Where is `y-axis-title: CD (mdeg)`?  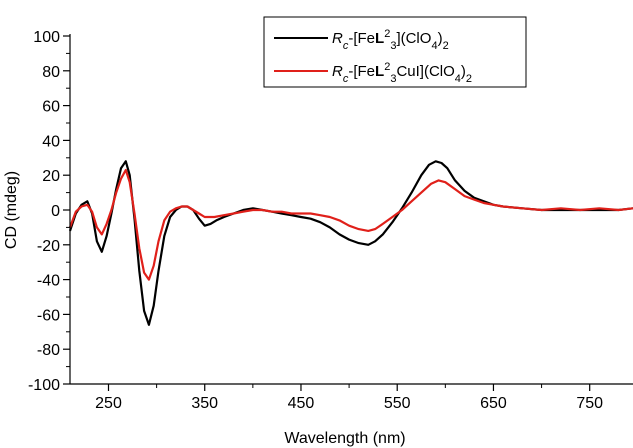
y-axis-title: CD (mdeg) is located at coordinates (11, 210).